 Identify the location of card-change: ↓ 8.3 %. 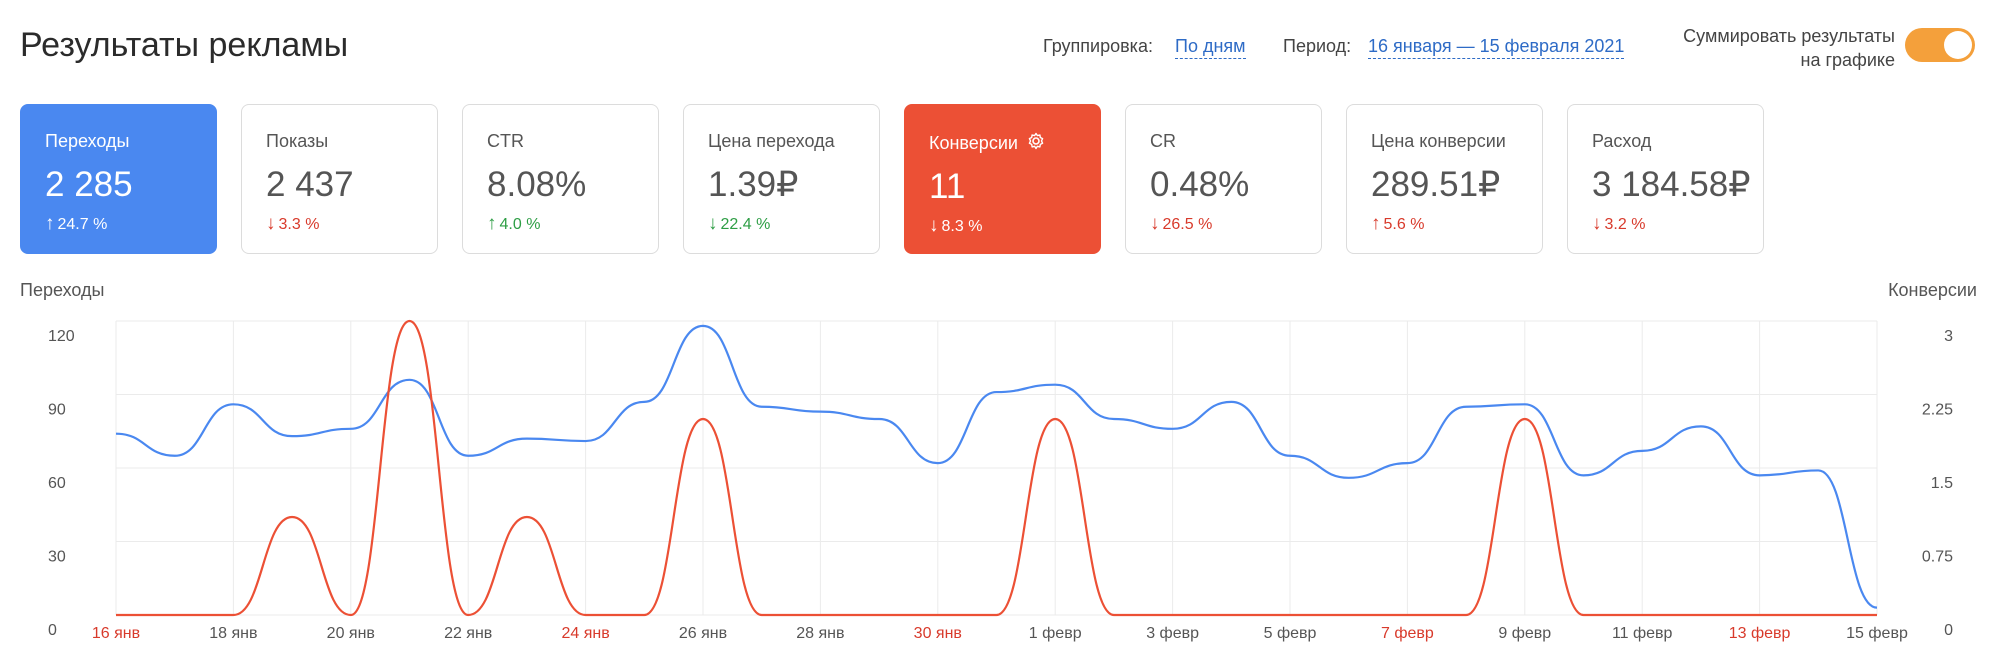
(1014, 225).